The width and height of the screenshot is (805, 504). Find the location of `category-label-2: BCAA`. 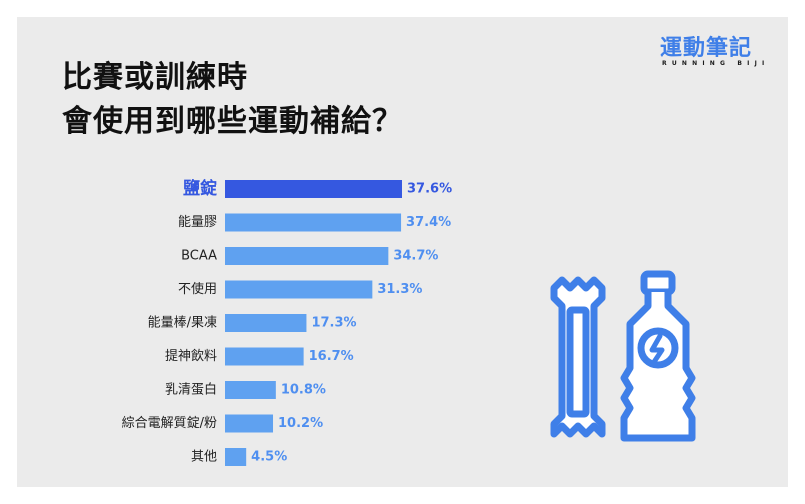

category-label-2: BCAA is located at coordinates (199, 256).